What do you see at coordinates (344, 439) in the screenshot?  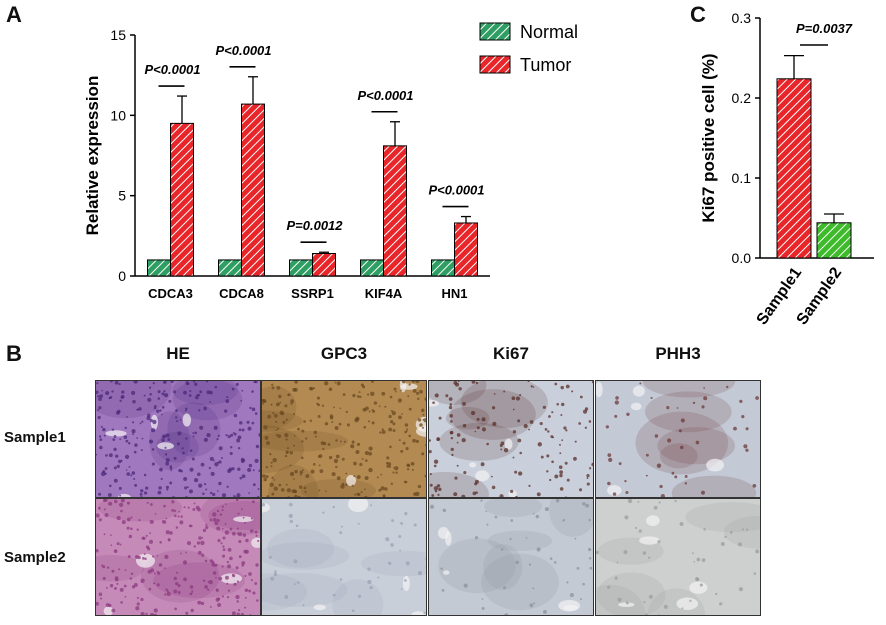 I see `micrograph-gpc3-sample1` at bounding box center [344, 439].